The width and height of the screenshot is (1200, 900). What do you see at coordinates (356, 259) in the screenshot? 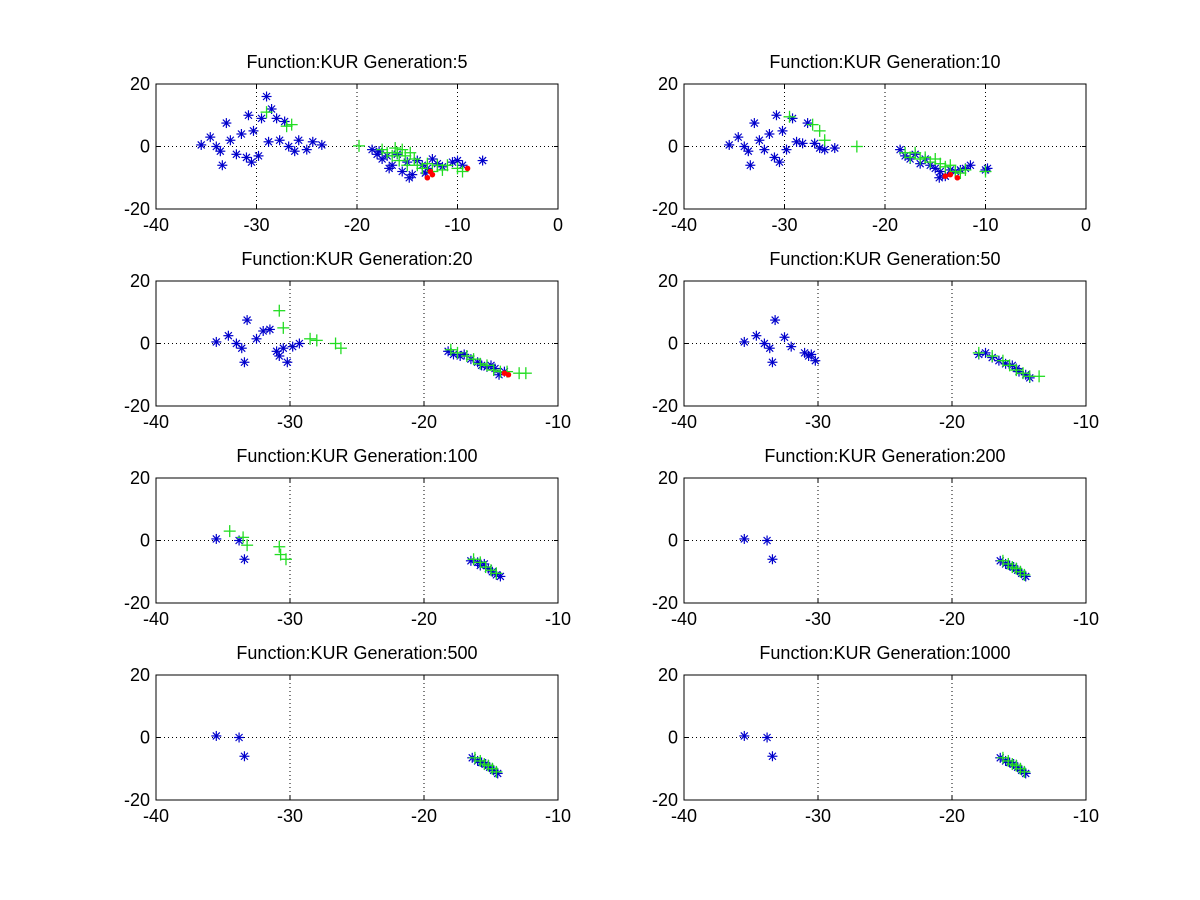
I see `subplot-title: Function:KUR Generation:20` at bounding box center [356, 259].